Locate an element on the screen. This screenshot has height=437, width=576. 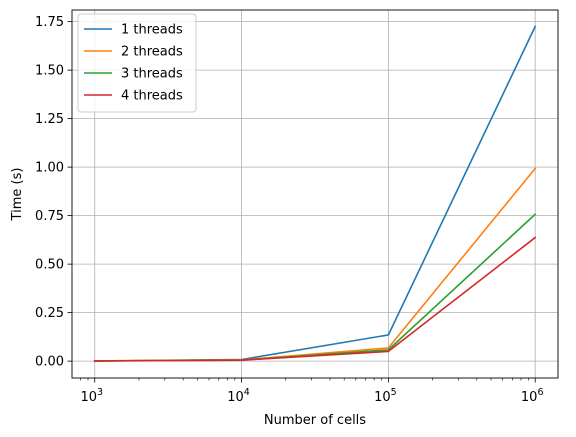
y-tick-label: 1.25 is located at coordinates (49, 119).